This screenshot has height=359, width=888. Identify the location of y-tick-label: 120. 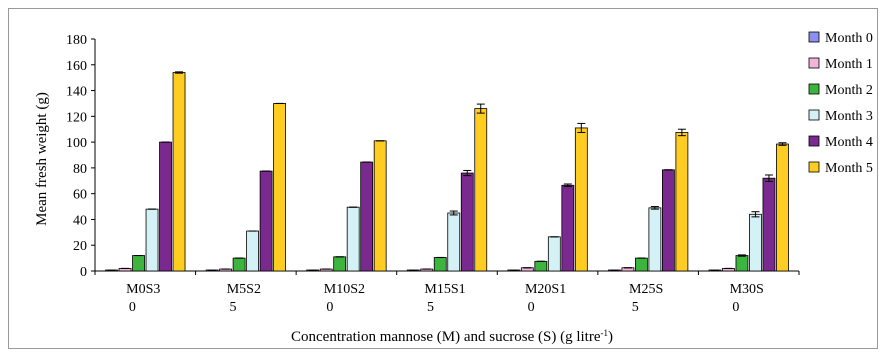
(76, 117).